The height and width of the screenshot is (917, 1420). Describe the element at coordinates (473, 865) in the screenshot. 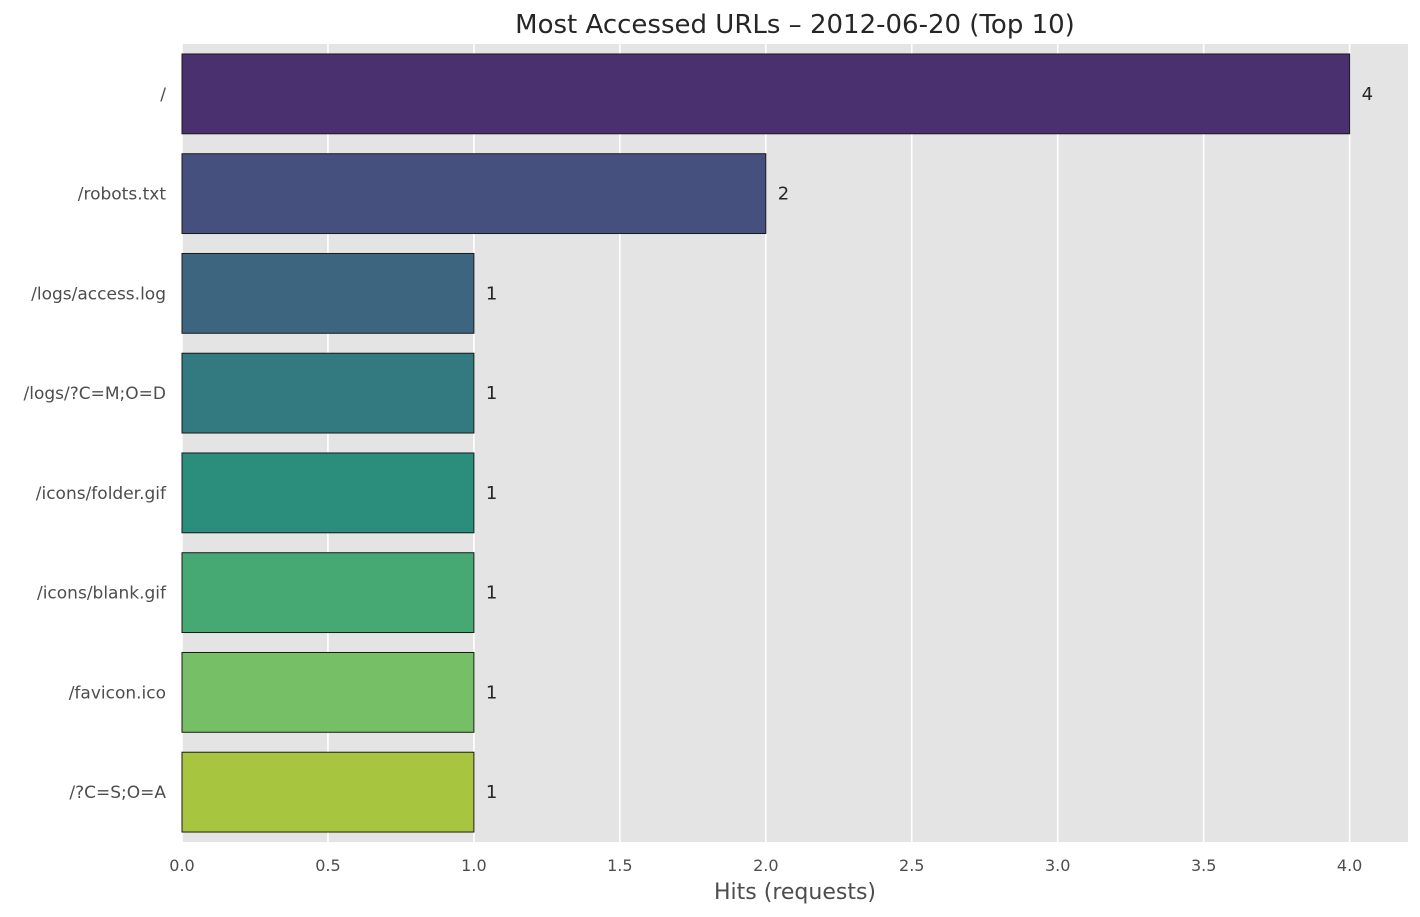

I see `x-tick-label: 1.0` at that location.